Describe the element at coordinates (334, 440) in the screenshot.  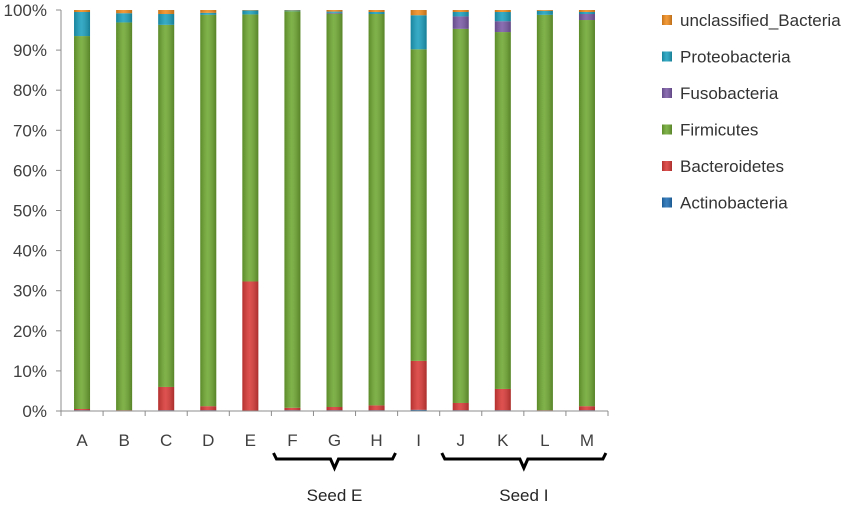
I see `x-tick-label: G` at that location.